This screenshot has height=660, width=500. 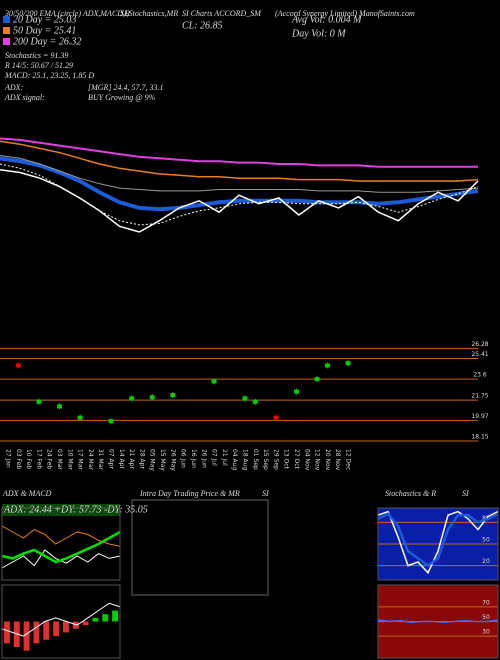 What do you see at coordinates (479, 354) in the screenshot?
I see `y-tick-label: 25.41` at bounding box center [479, 354].